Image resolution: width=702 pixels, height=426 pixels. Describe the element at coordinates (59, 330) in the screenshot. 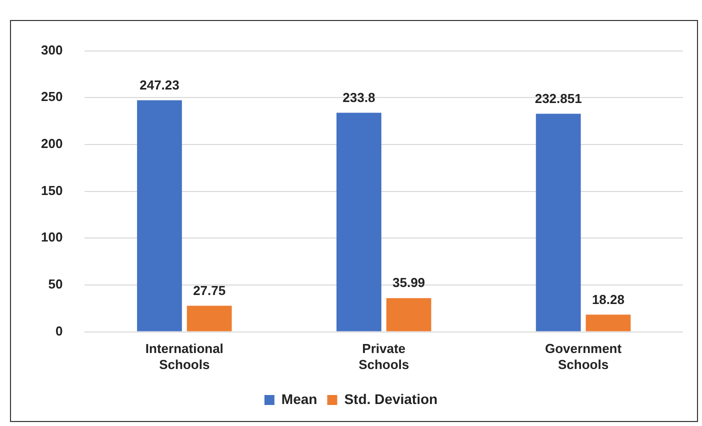

I see `y-tick-label: 0` at that location.